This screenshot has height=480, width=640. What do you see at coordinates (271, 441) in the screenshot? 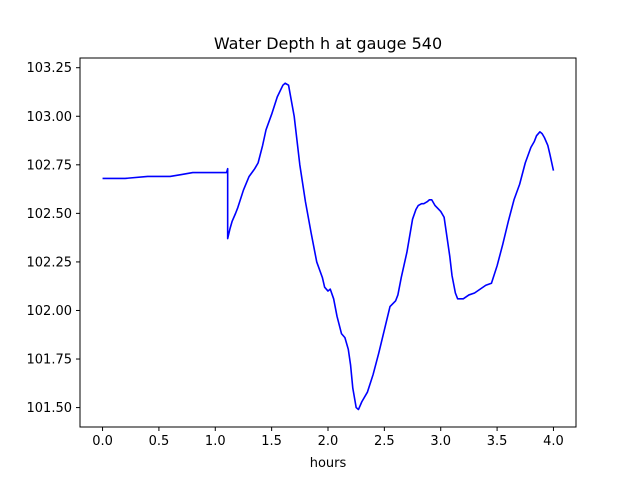
I see `x-tick-label: 1.5` at bounding box center [271, 441].